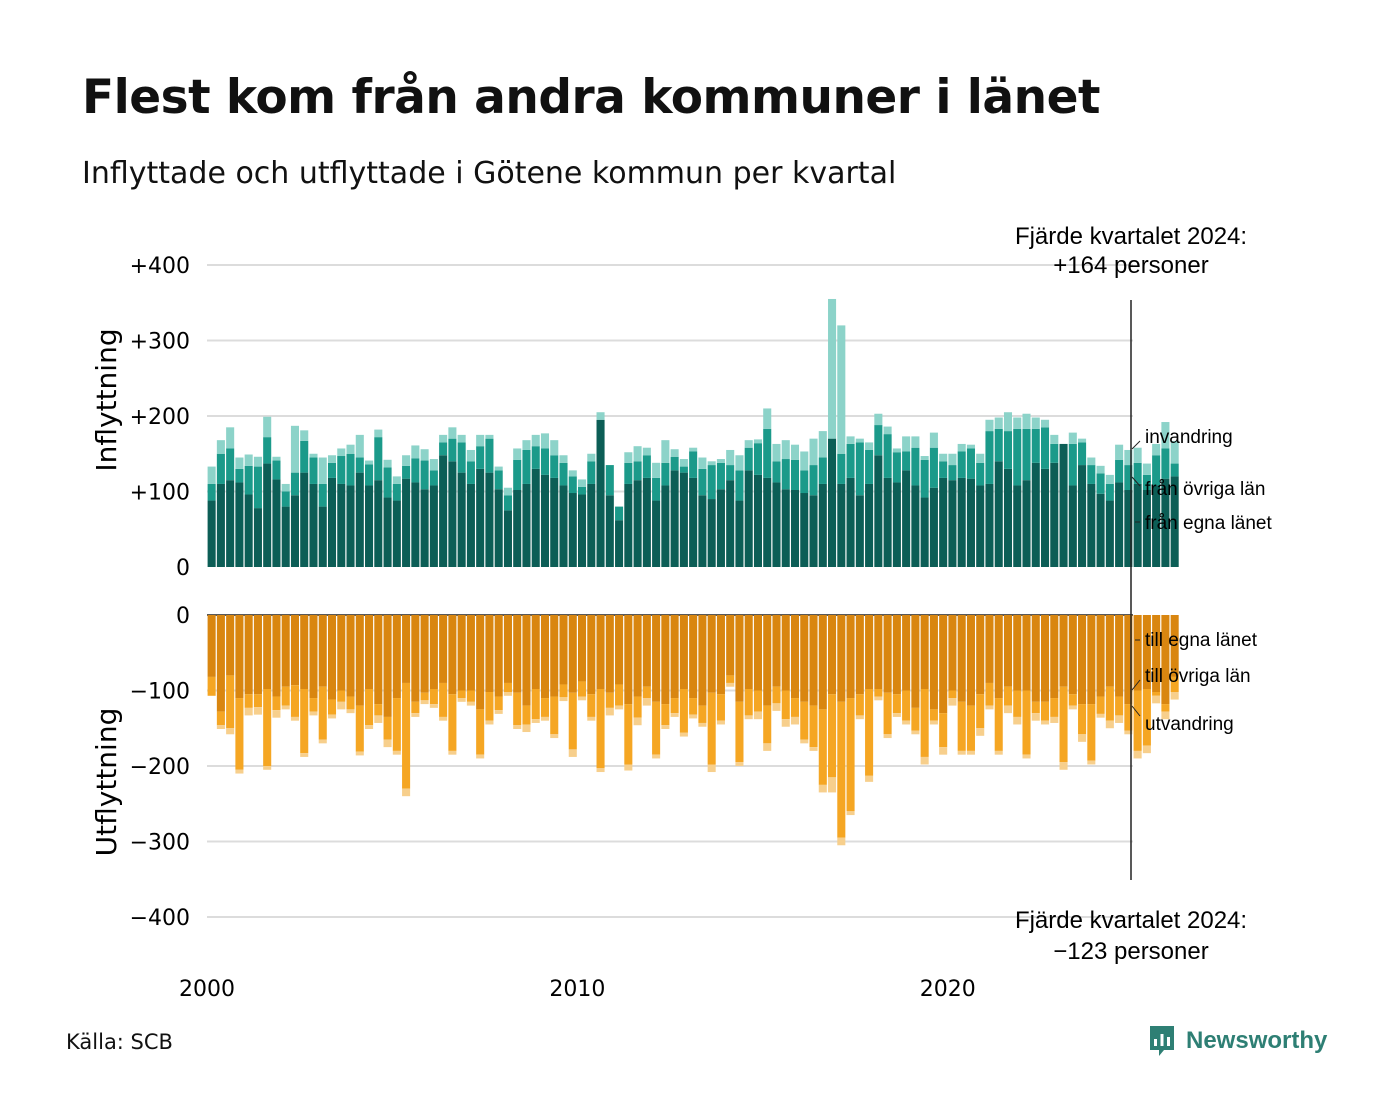 Image resolution: width=1400 pixels, height=1120 pixels. I want to click on y-tick-top: +300, so click(160, 342).